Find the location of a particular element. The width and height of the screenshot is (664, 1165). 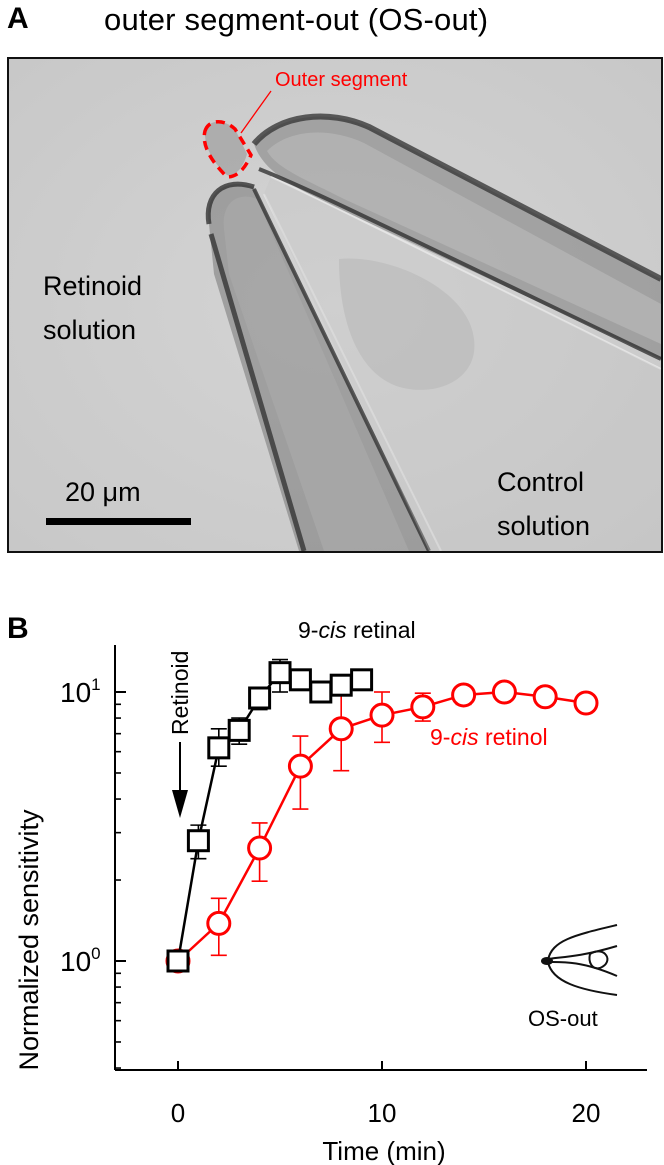

x-axis-label: Time (min) is located at coordinates (383, 1150).